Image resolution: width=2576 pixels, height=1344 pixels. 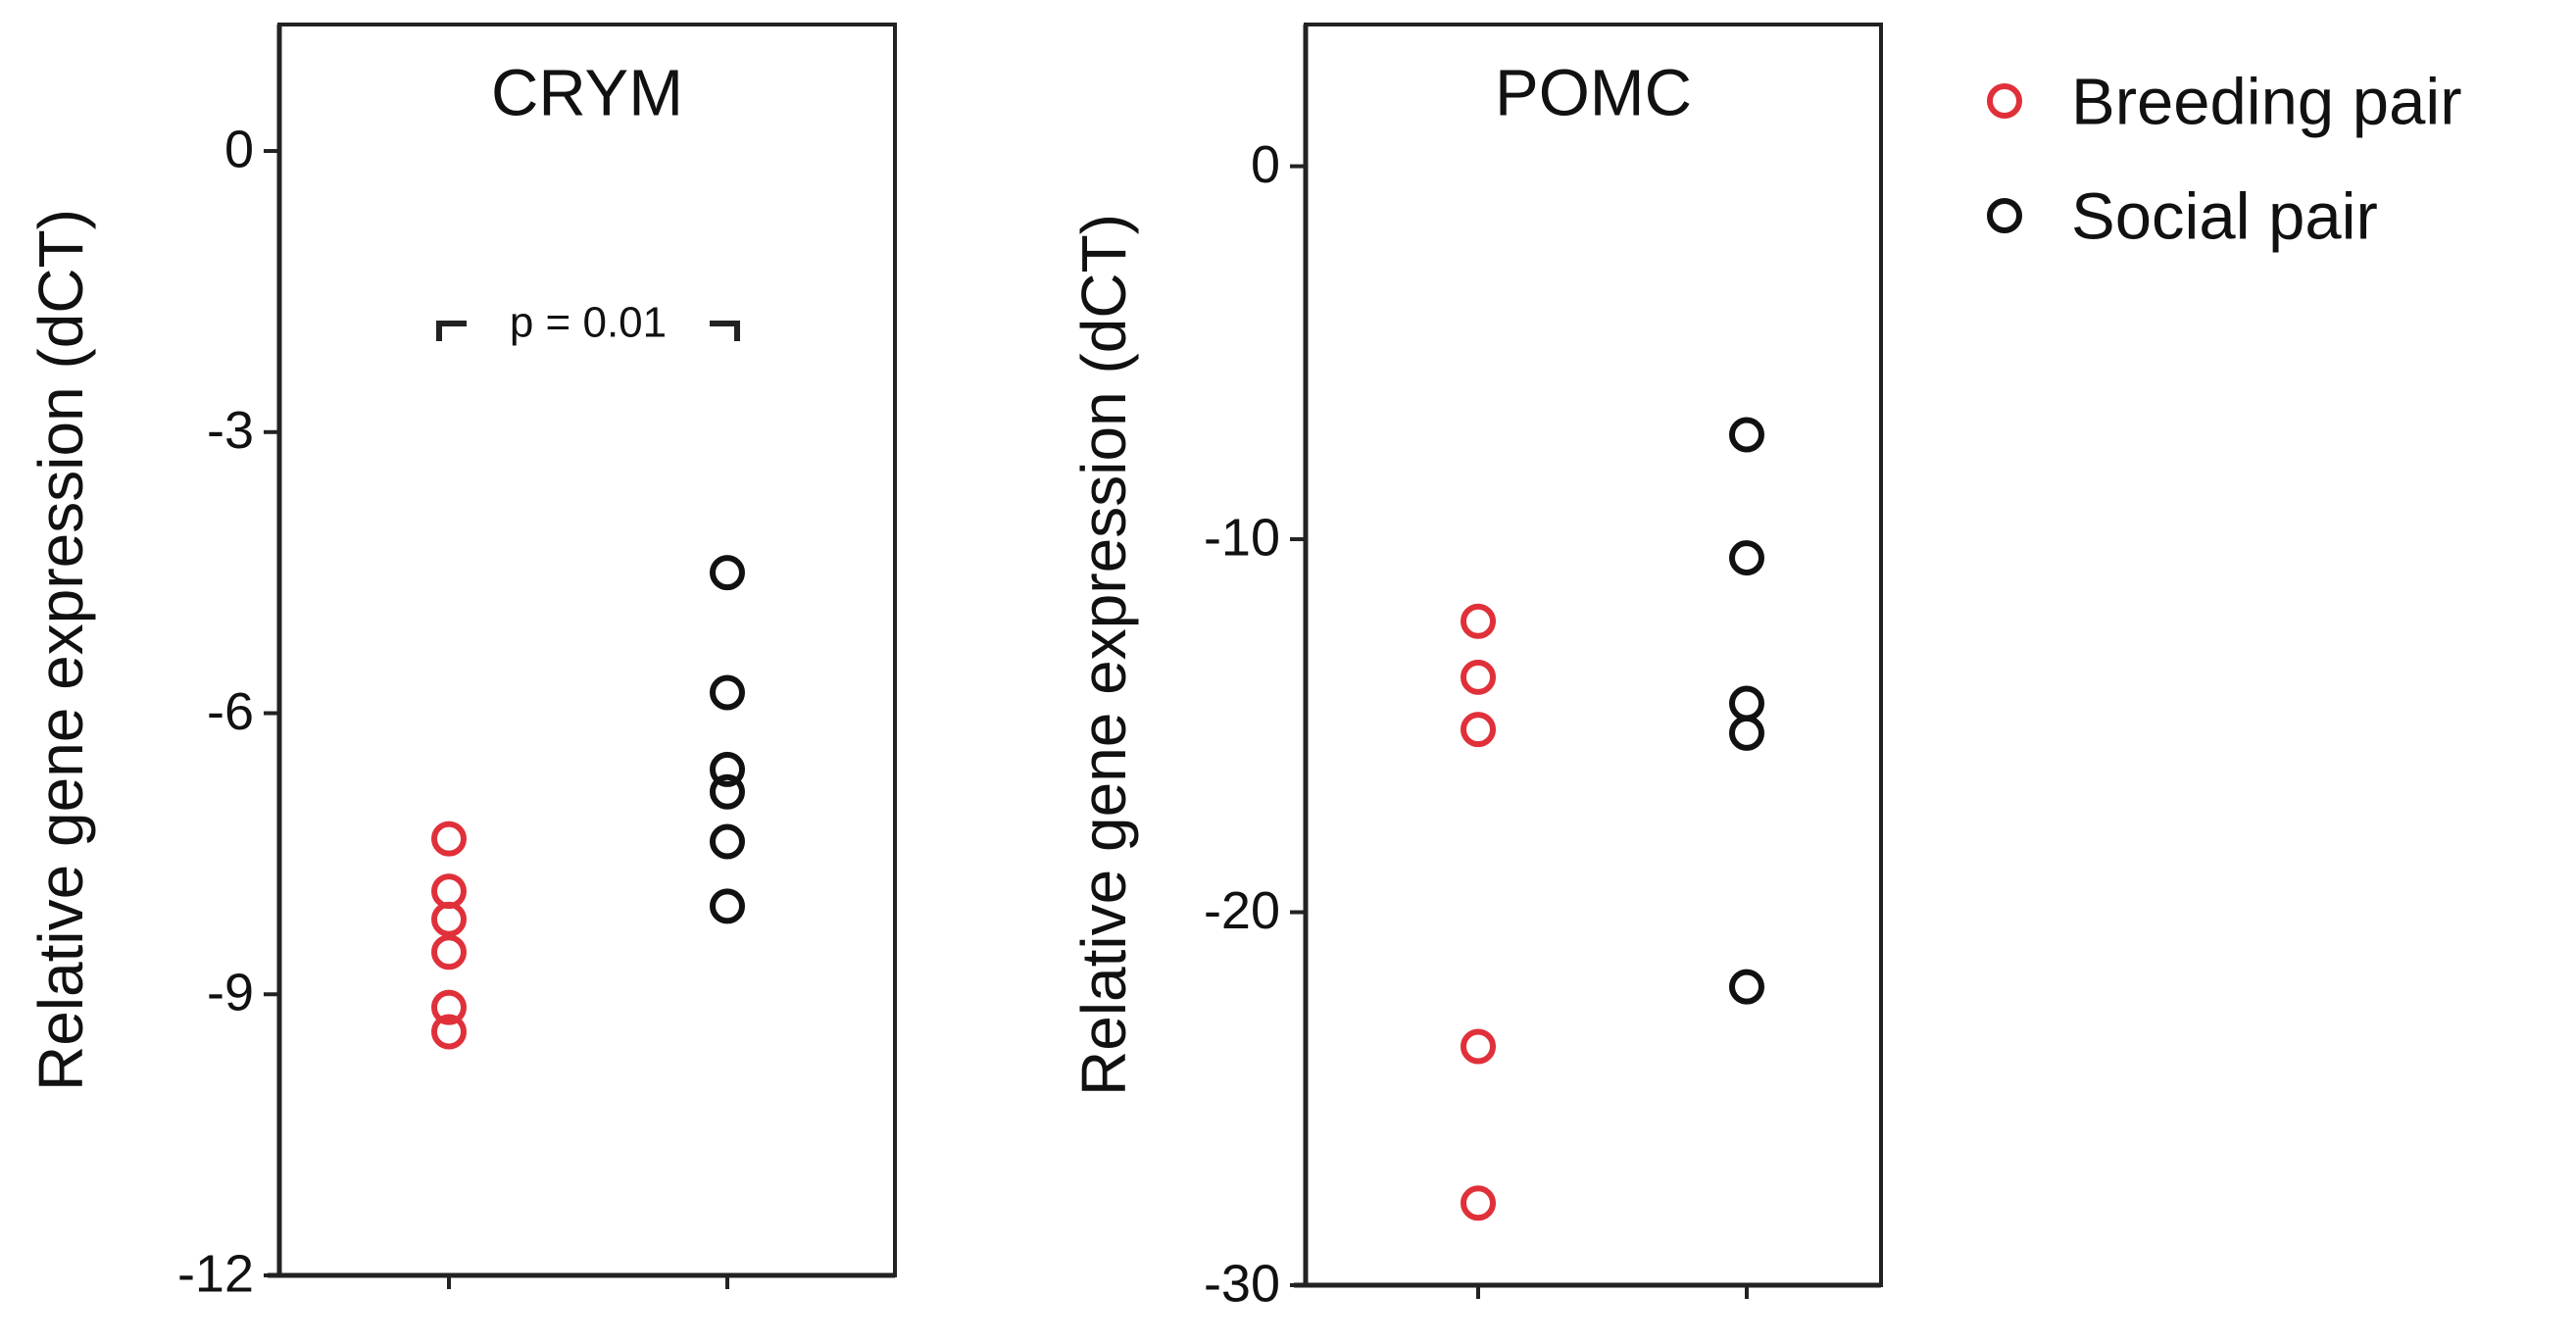 I want to click on y-tick-label: -30, so click(x=1242, y=1283).